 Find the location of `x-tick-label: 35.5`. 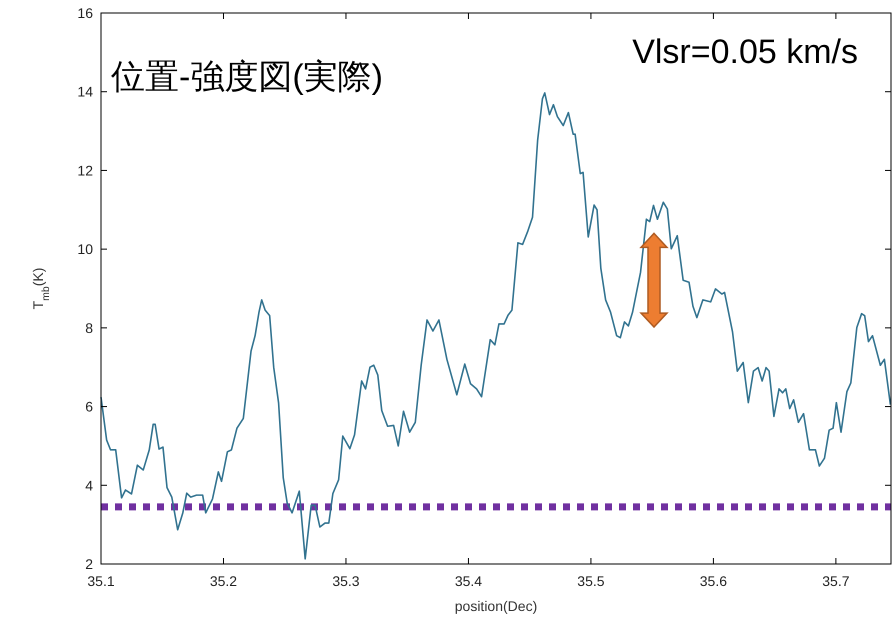

x-tick-label: 35.5 is located at coordinates (591, 581).